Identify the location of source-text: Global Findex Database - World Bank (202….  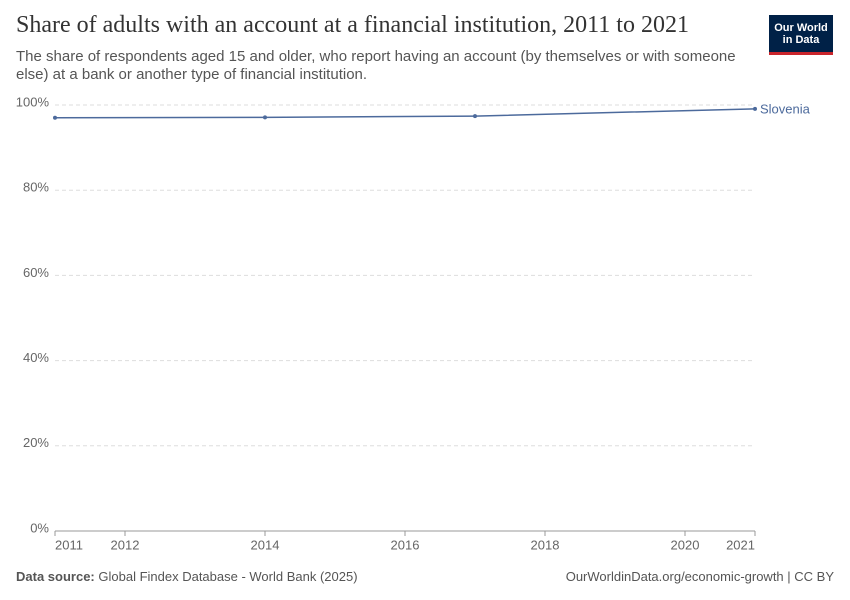
(228, 576).